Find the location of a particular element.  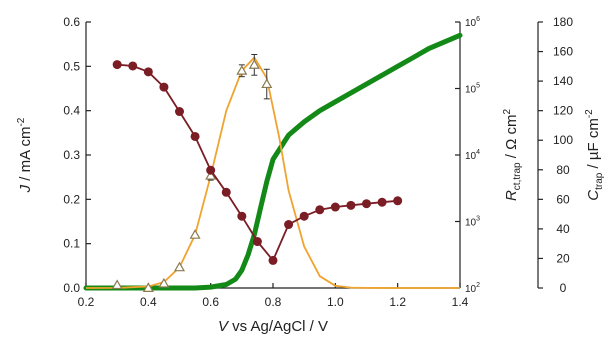

left-tick-label: 0.4 is located at coordinates (71, 111).